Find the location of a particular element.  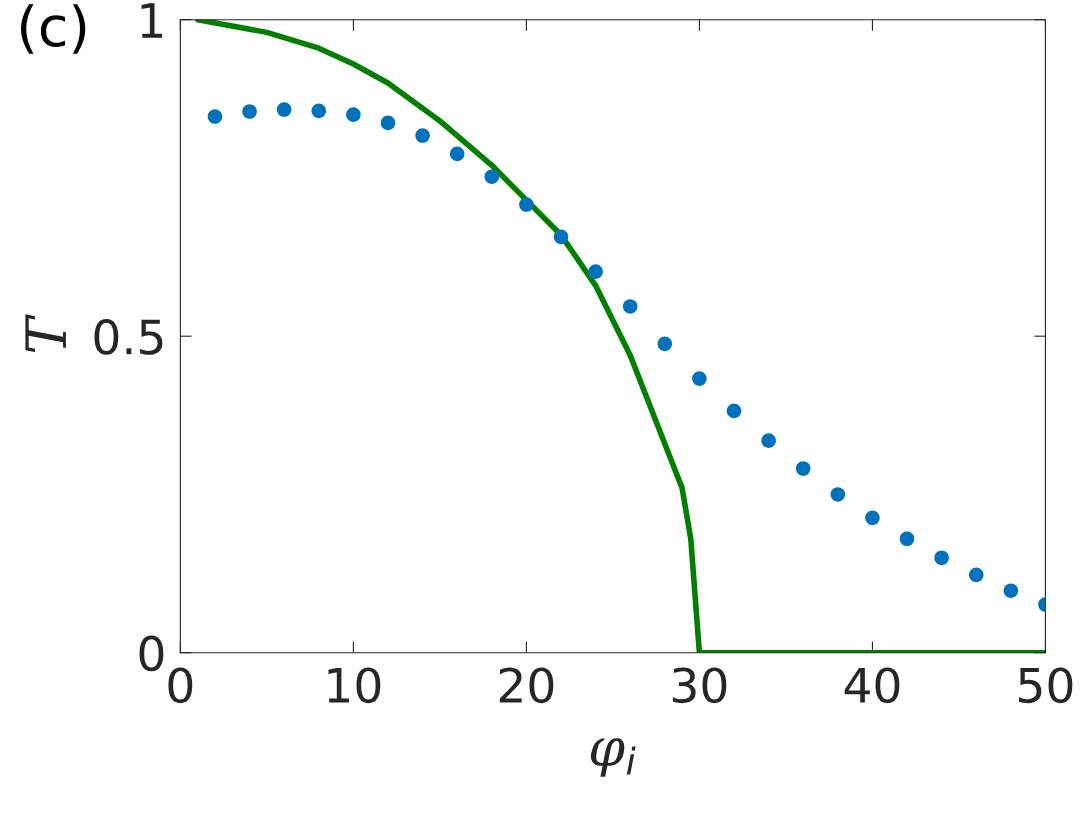

x-axis-title: φ$_{i}$ is located at coordinates (613, 757).